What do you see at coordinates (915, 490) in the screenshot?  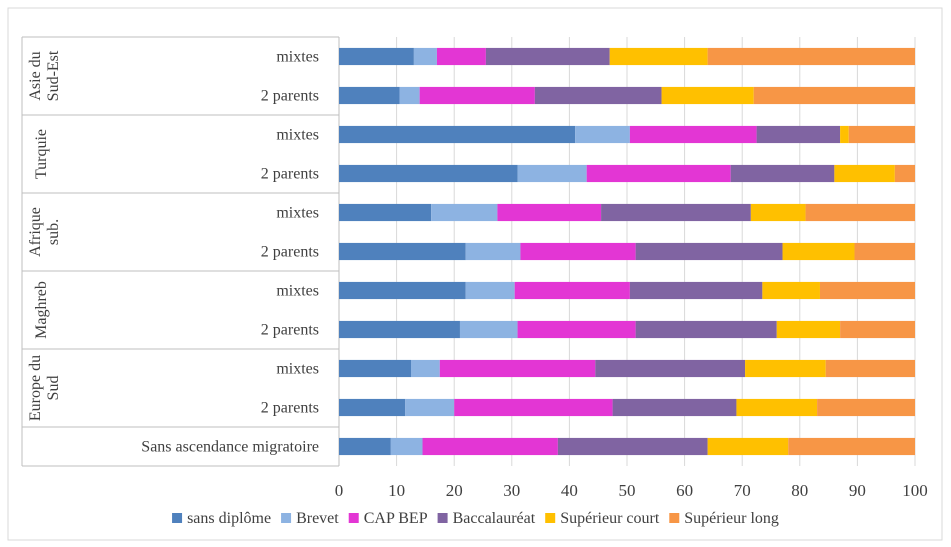 I see `x-tick-label: 100` at bounding box center [915, 490].